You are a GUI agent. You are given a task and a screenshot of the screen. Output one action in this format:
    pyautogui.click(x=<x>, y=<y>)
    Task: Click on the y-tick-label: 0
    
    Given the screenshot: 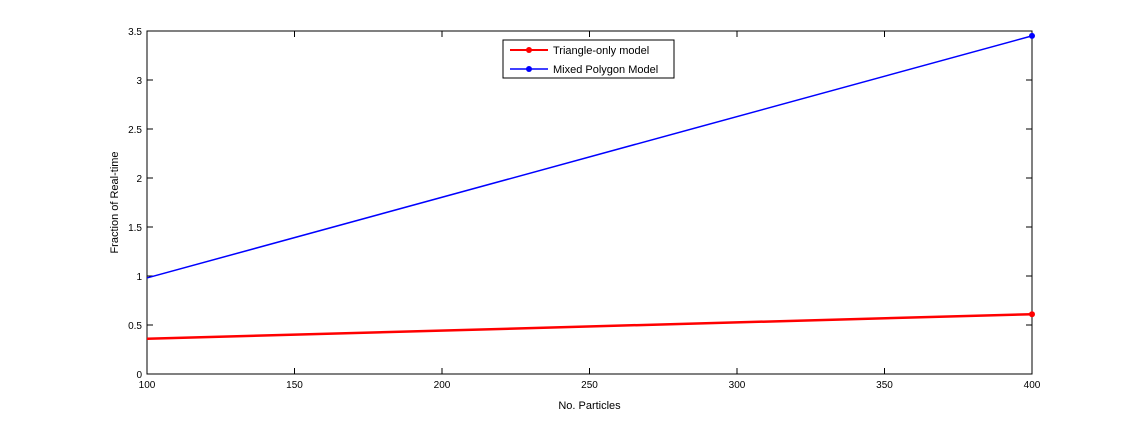 What is the action you would take?
    pyautogui.click(x=139, y=375)
    